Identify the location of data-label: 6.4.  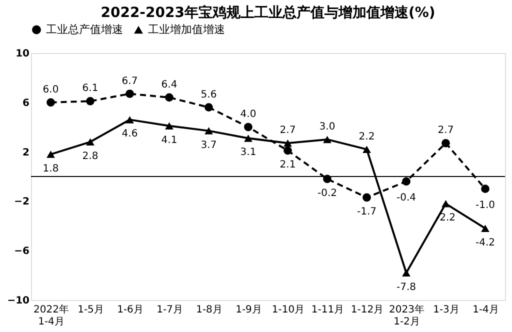
(169, 84).